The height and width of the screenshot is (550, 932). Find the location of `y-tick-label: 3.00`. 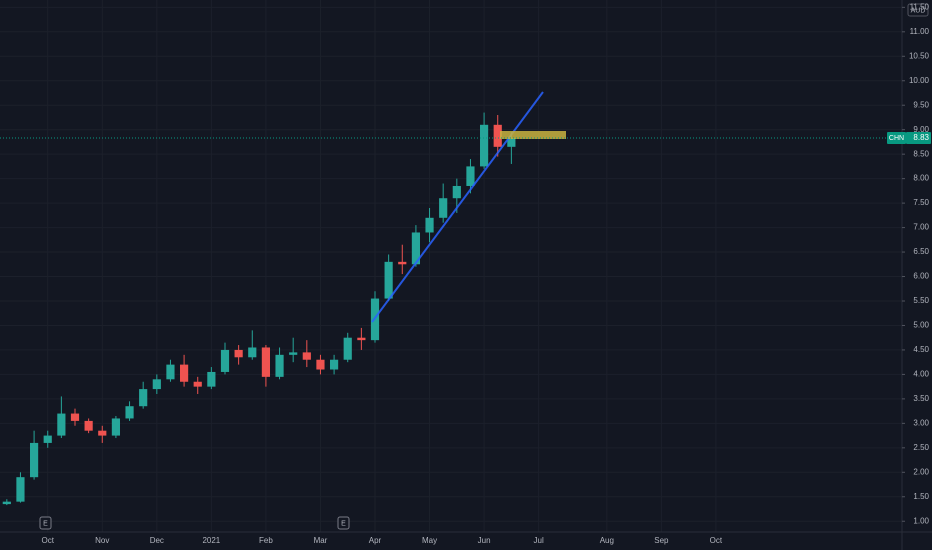

y-tick-label: 3.00 is located at coordinates (921, 422).